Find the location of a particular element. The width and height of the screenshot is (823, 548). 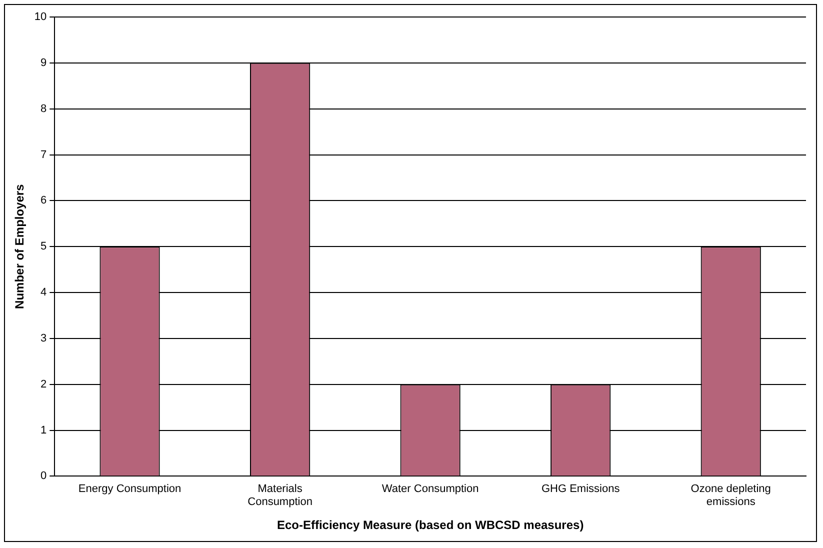

x-tick-label: Materials Consumption is located at coordinates (280, 495).